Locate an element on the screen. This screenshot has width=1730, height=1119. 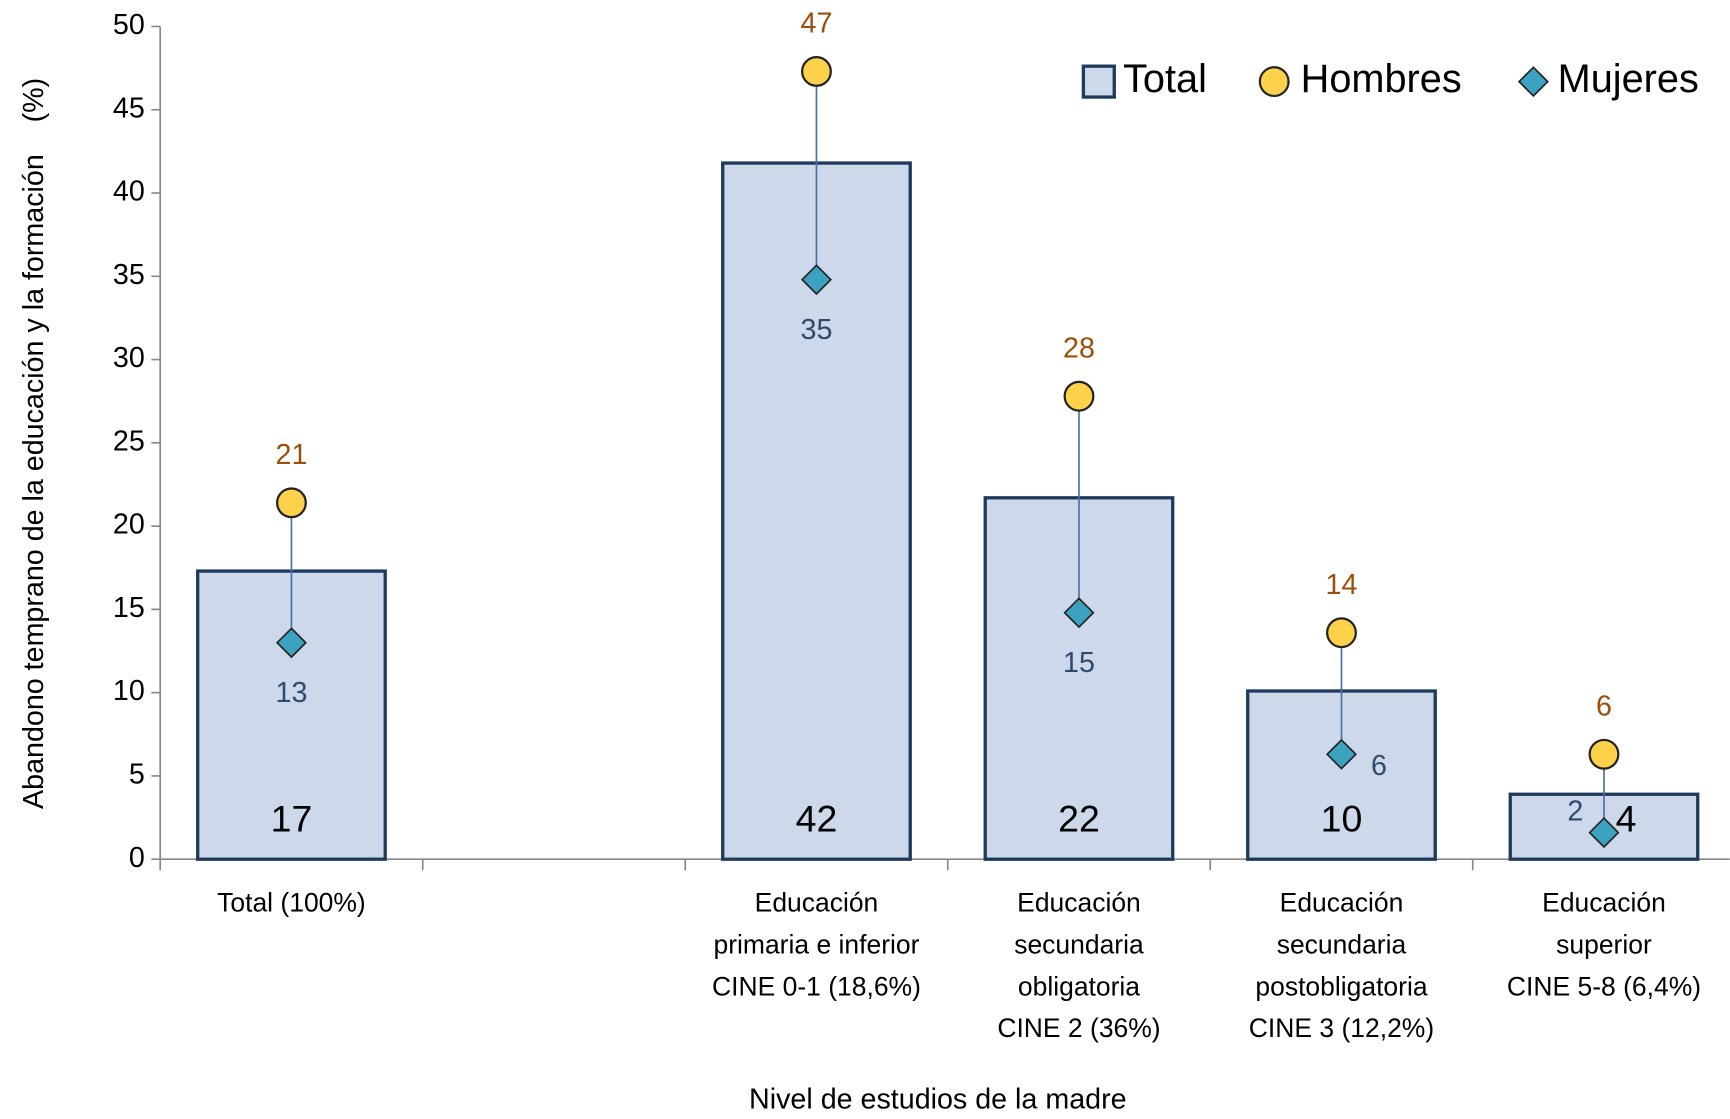
y-tick-label: 20 is located at coordinates (129, 525).